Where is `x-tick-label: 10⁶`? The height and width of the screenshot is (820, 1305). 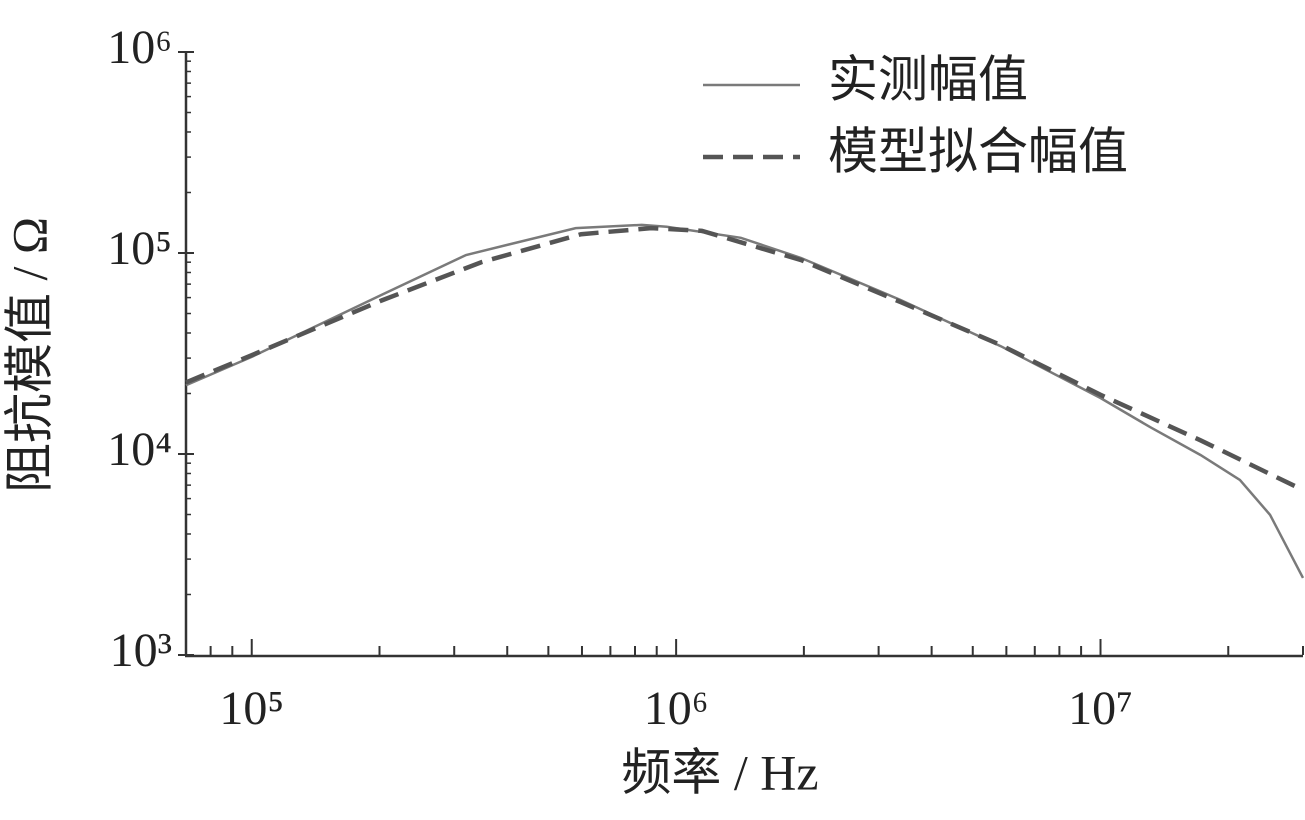
x-tick-label: 10⁶ is located at coordinates (676, 708).